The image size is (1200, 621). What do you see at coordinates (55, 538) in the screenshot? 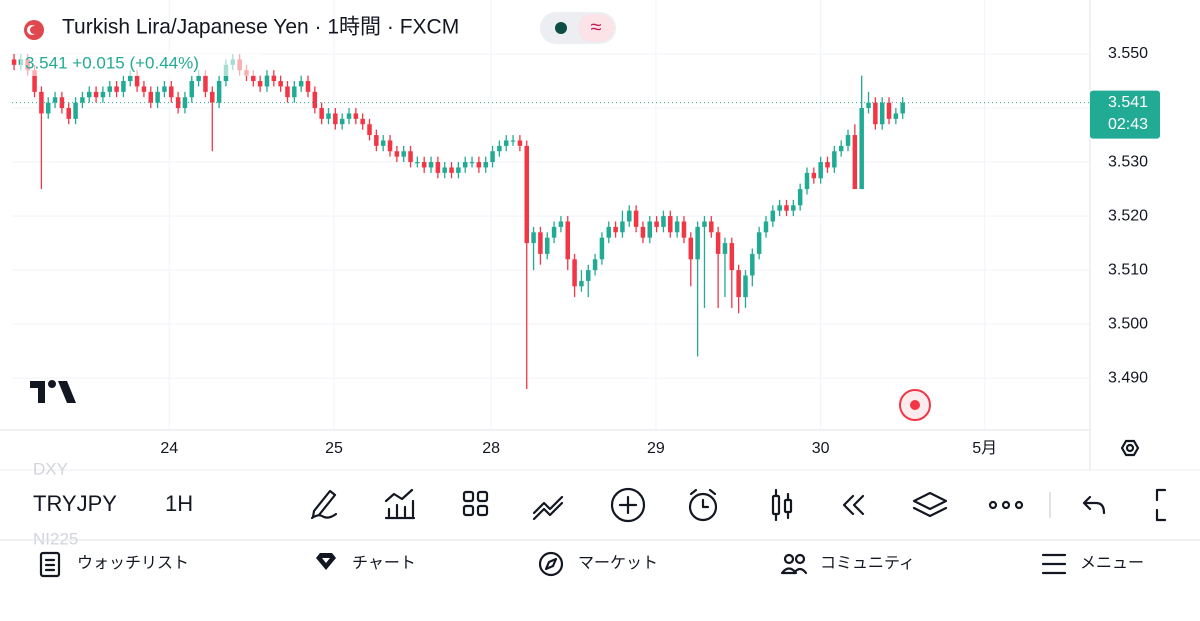
I see `next-symbol: NI225` at bounding box center [55, 538].